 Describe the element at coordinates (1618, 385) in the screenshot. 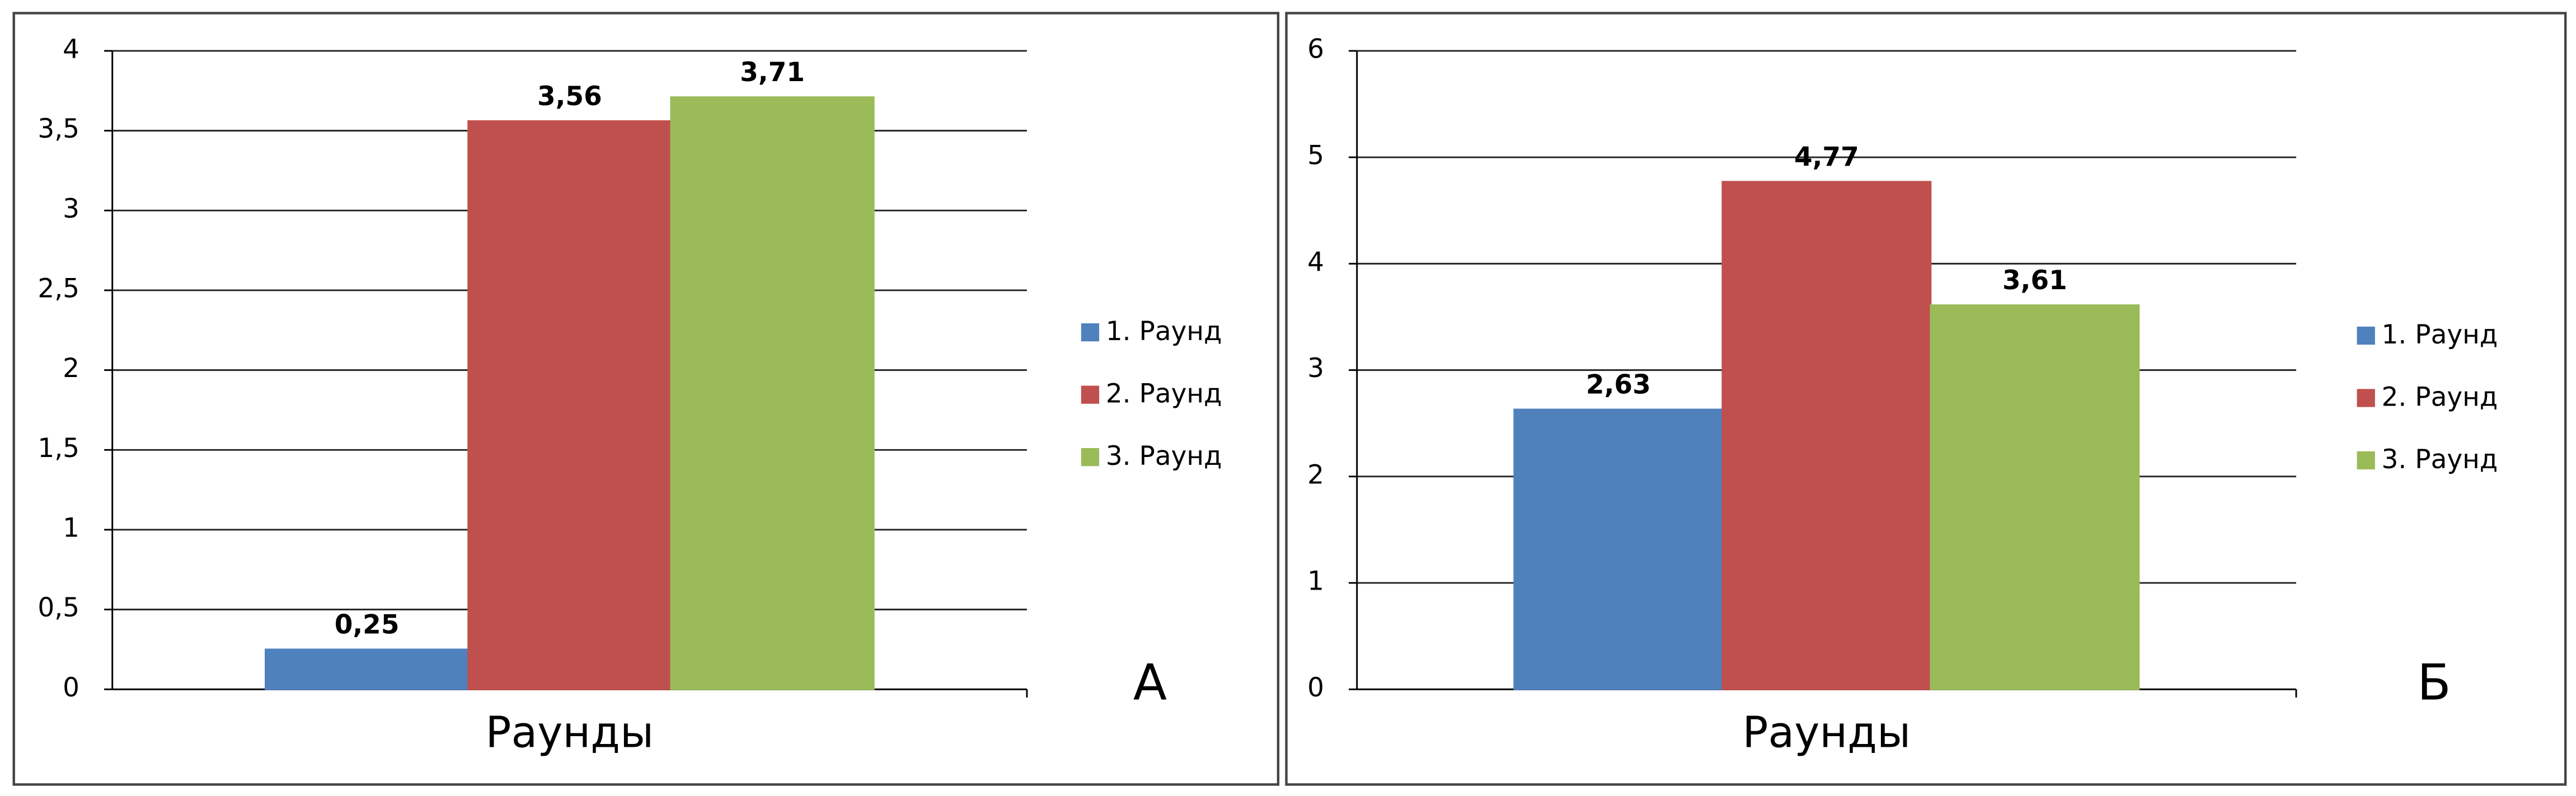

I see `data-label: 2,63` at that location.